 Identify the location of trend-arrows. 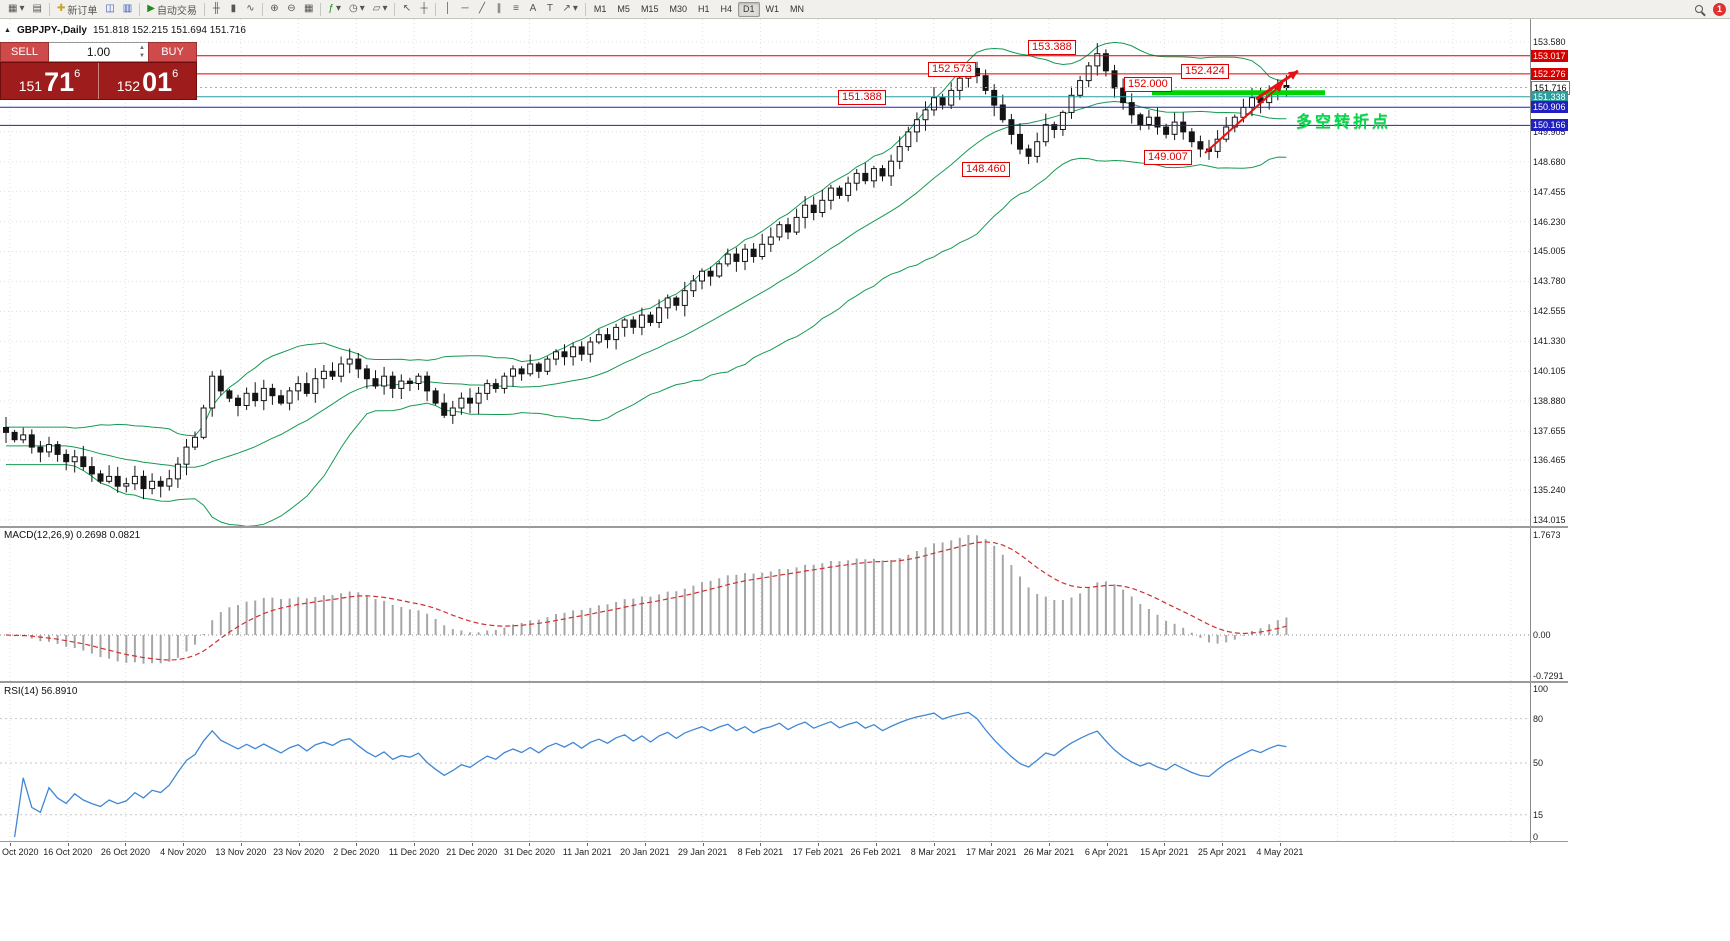
(1251, 111).